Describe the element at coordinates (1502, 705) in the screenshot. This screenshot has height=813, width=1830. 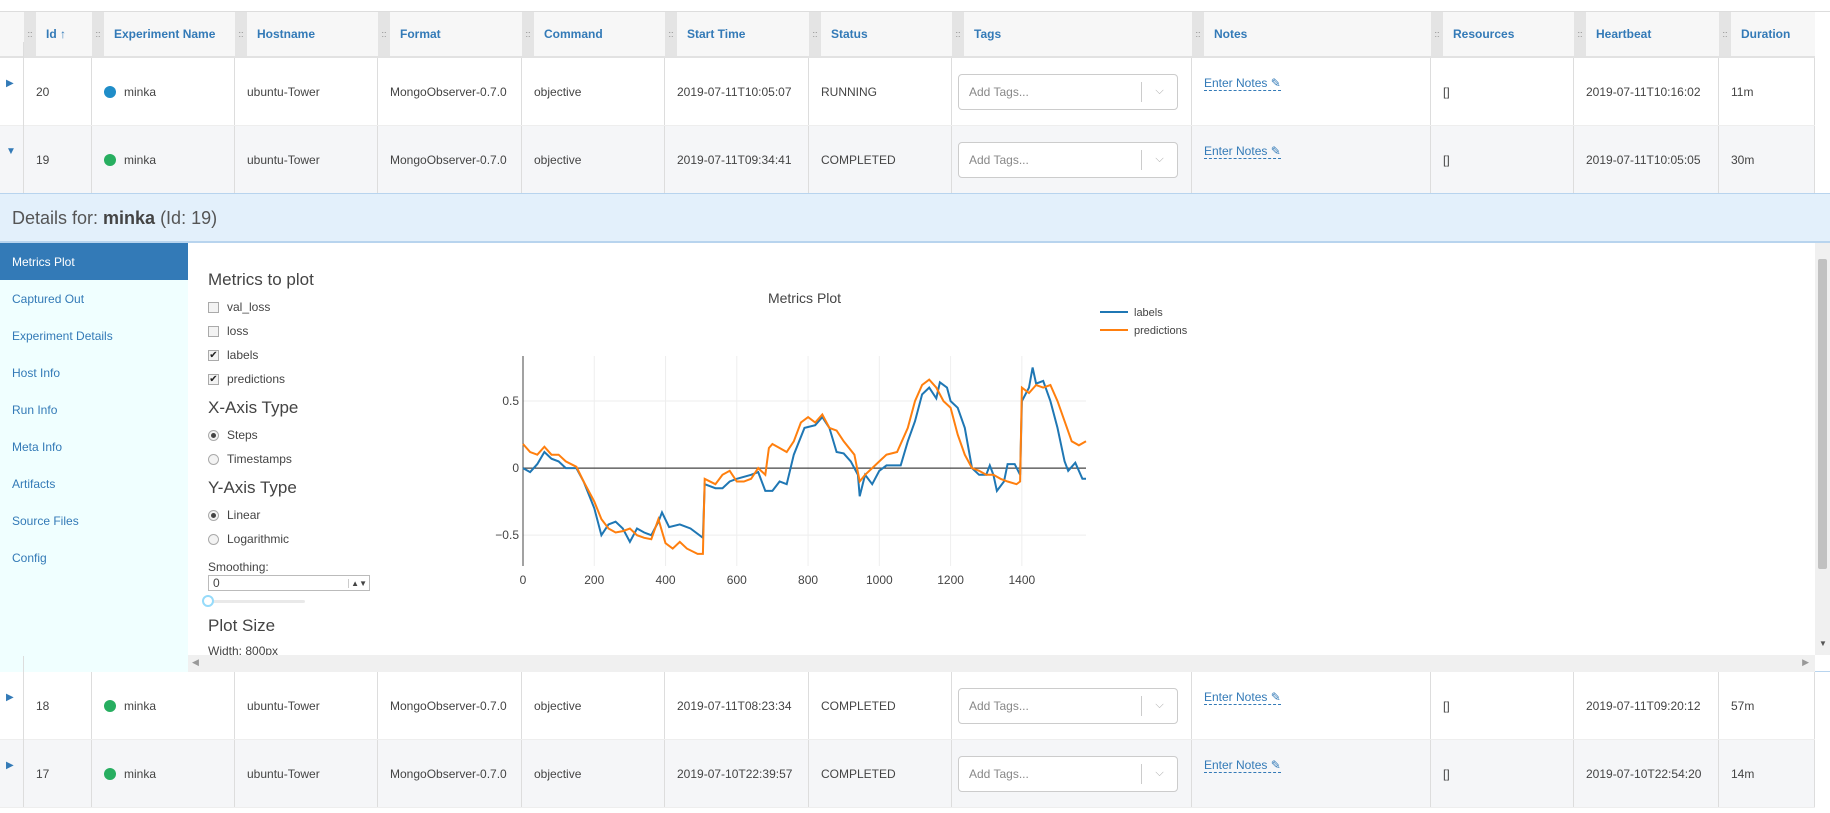
I see `cell-resources: []` at that location.